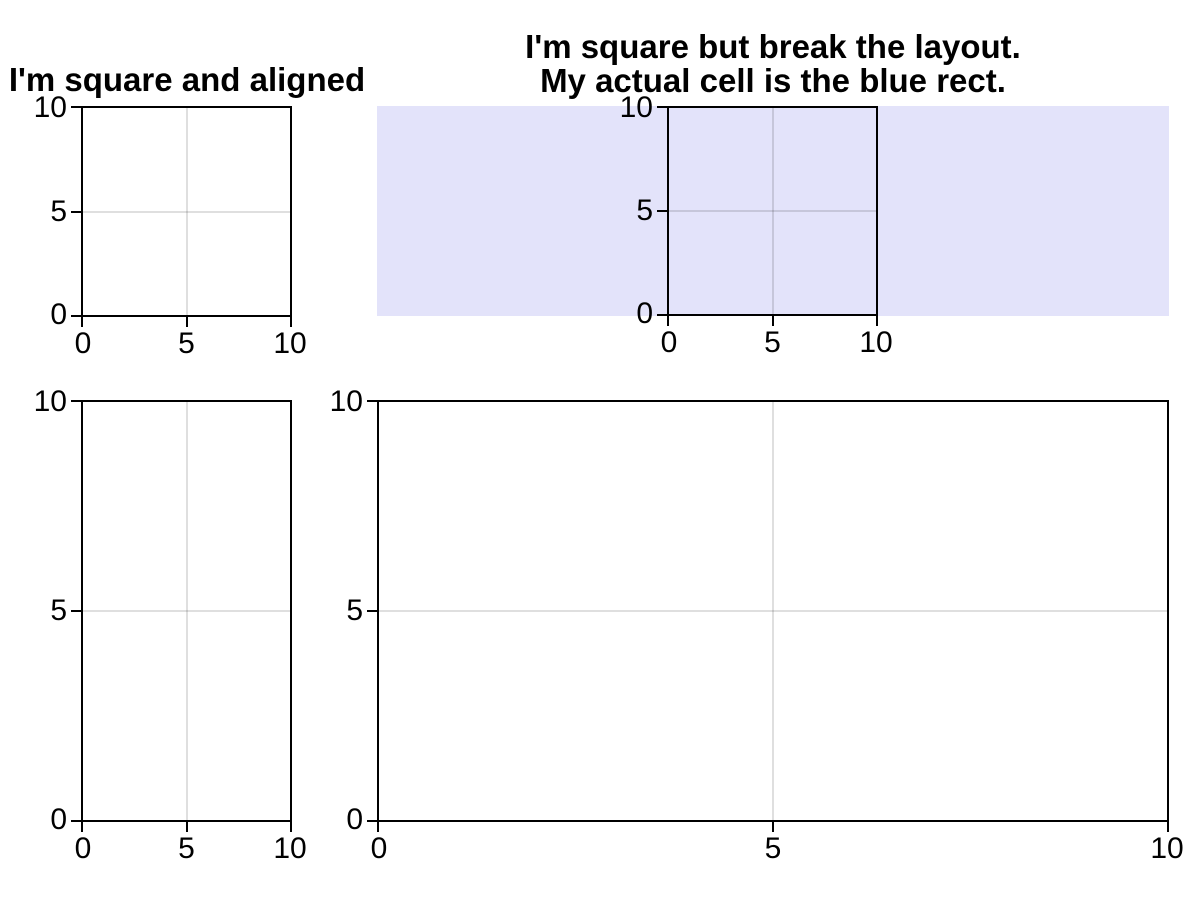 The width and height of the screenshot is (1200, 900). Describe the element at coordinates (170, 226) in the screenshot. I see `axes-top-left: 0 5 10 10 5 0` at that location.